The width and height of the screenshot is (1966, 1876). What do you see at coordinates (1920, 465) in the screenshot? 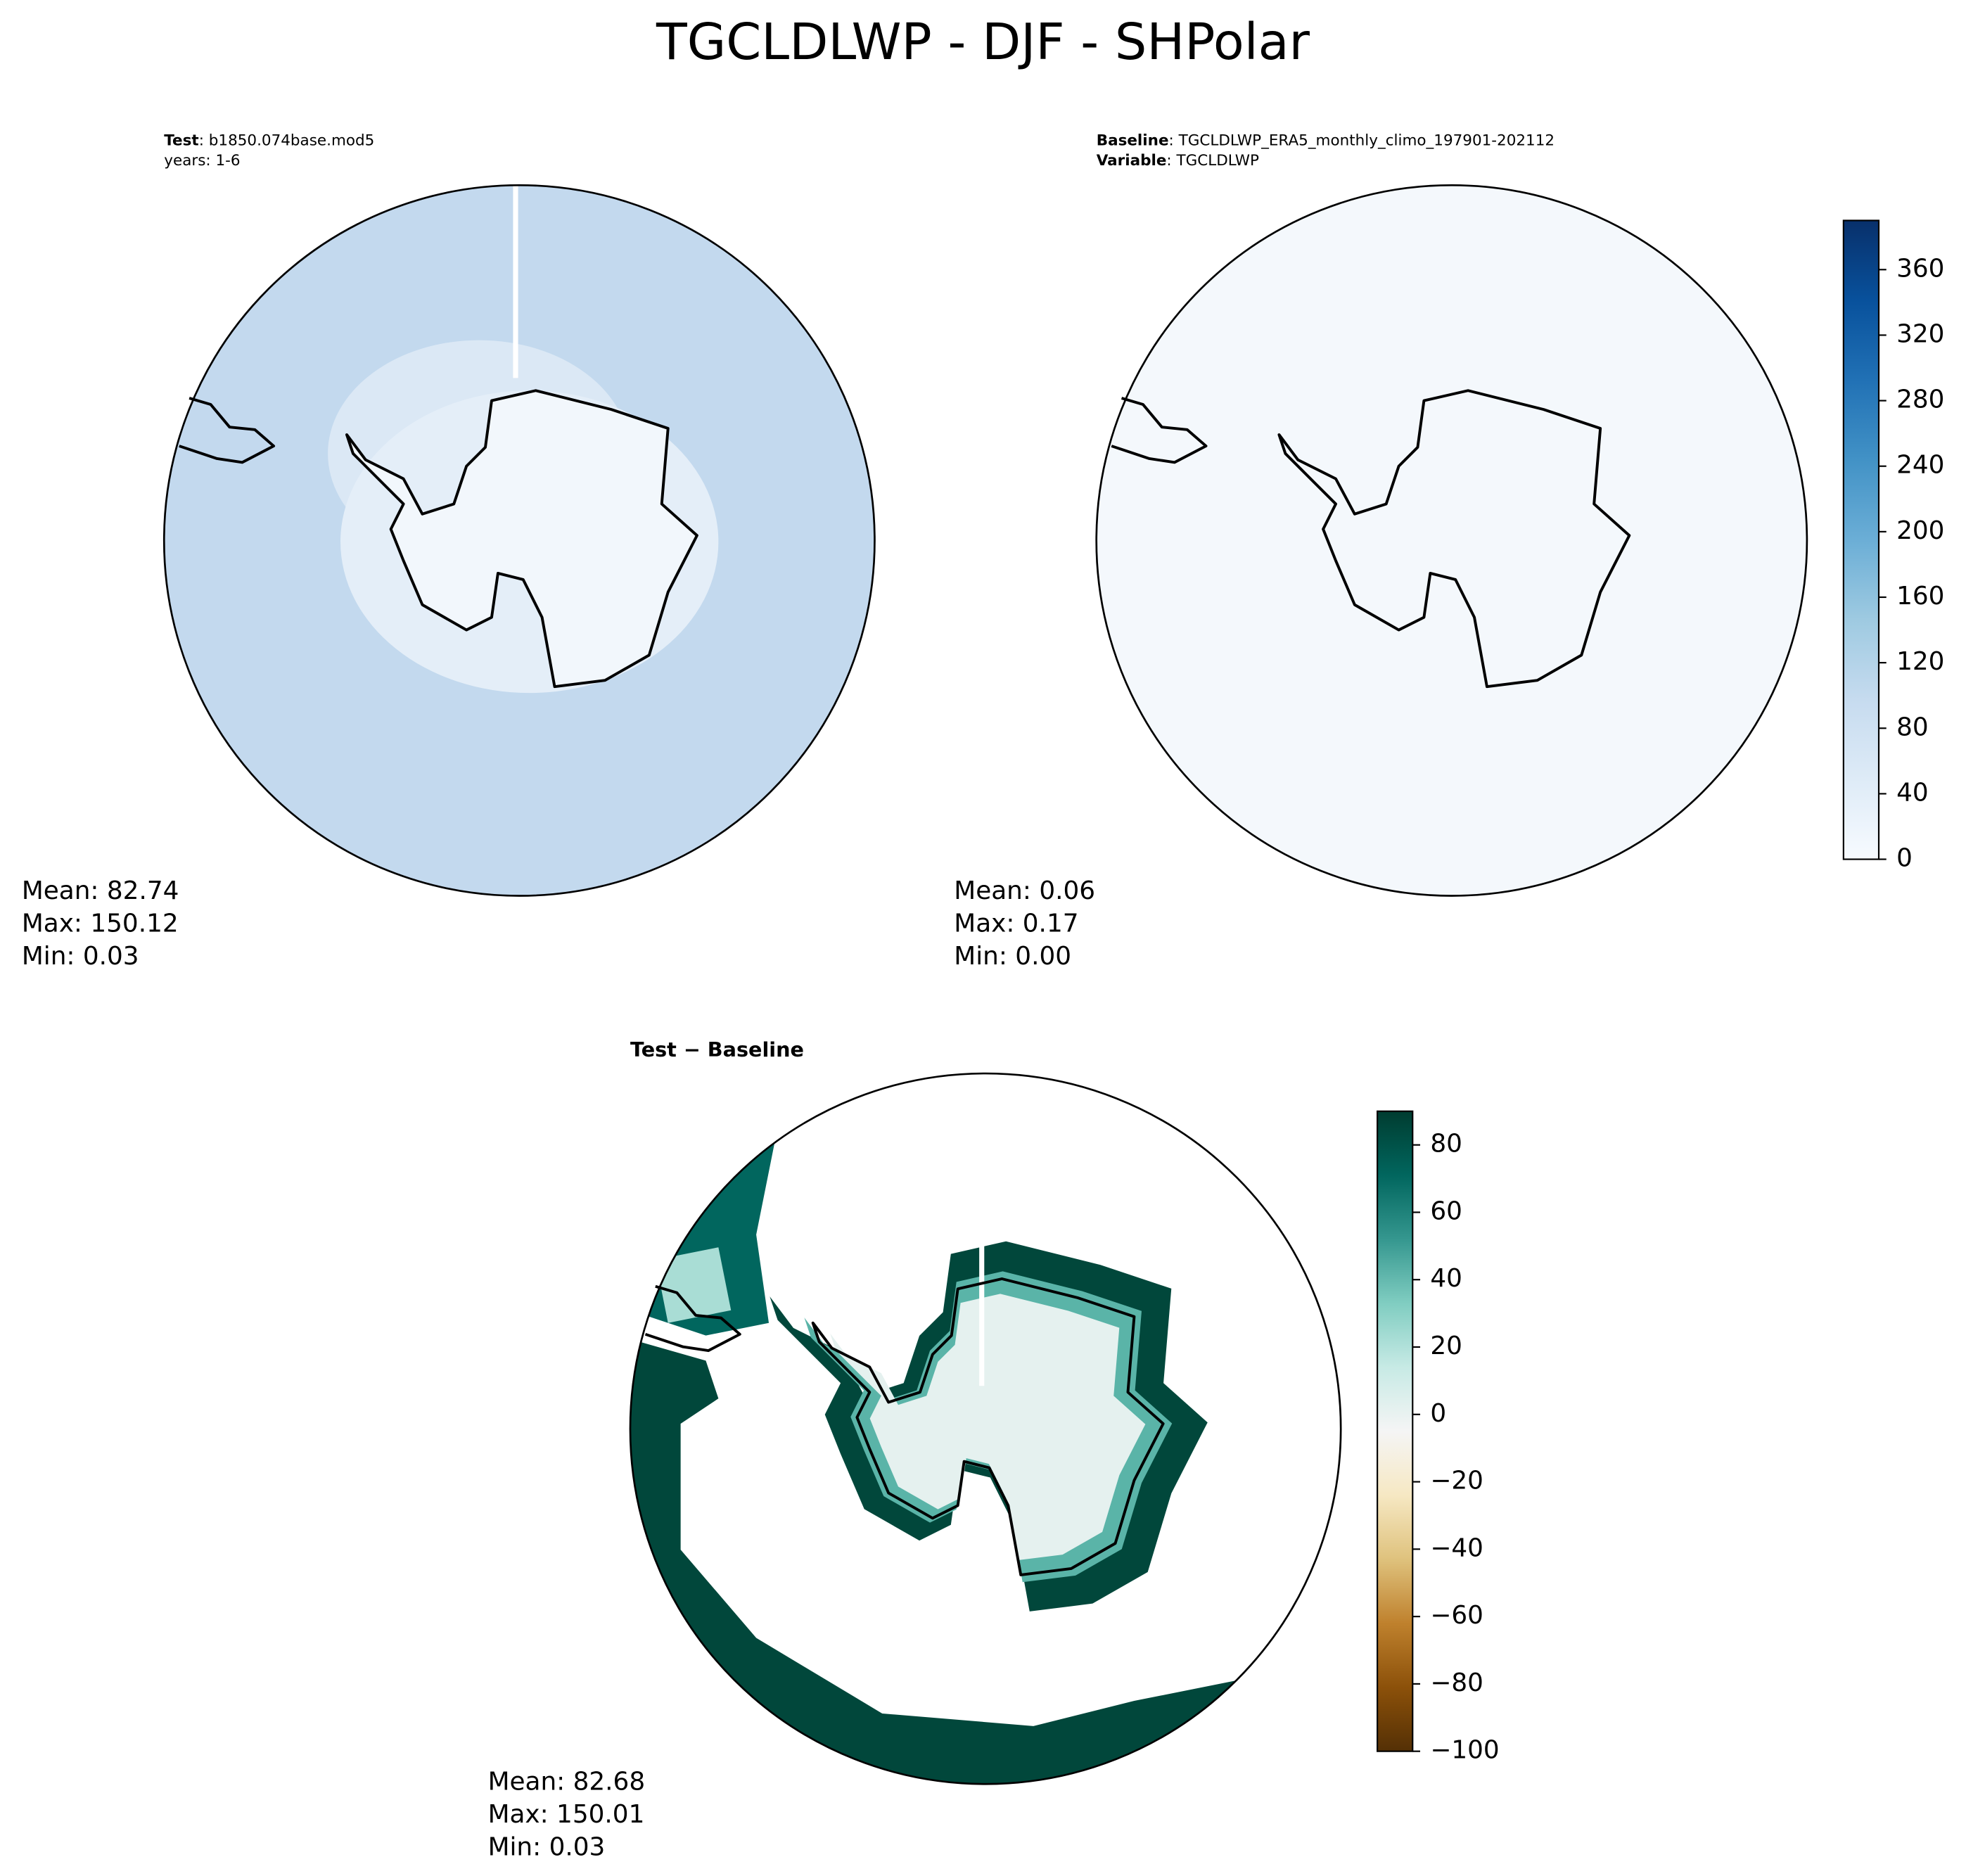
I see `colorbar-tick-label: 240` at bounding box center [1920, 465].